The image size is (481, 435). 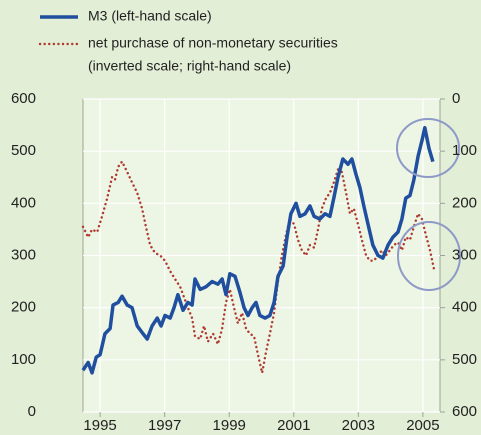 What do you see at coordinates (23, 254) in the screenshot?
I see `y-tick-label: 300` at bounding box center [23, 254].